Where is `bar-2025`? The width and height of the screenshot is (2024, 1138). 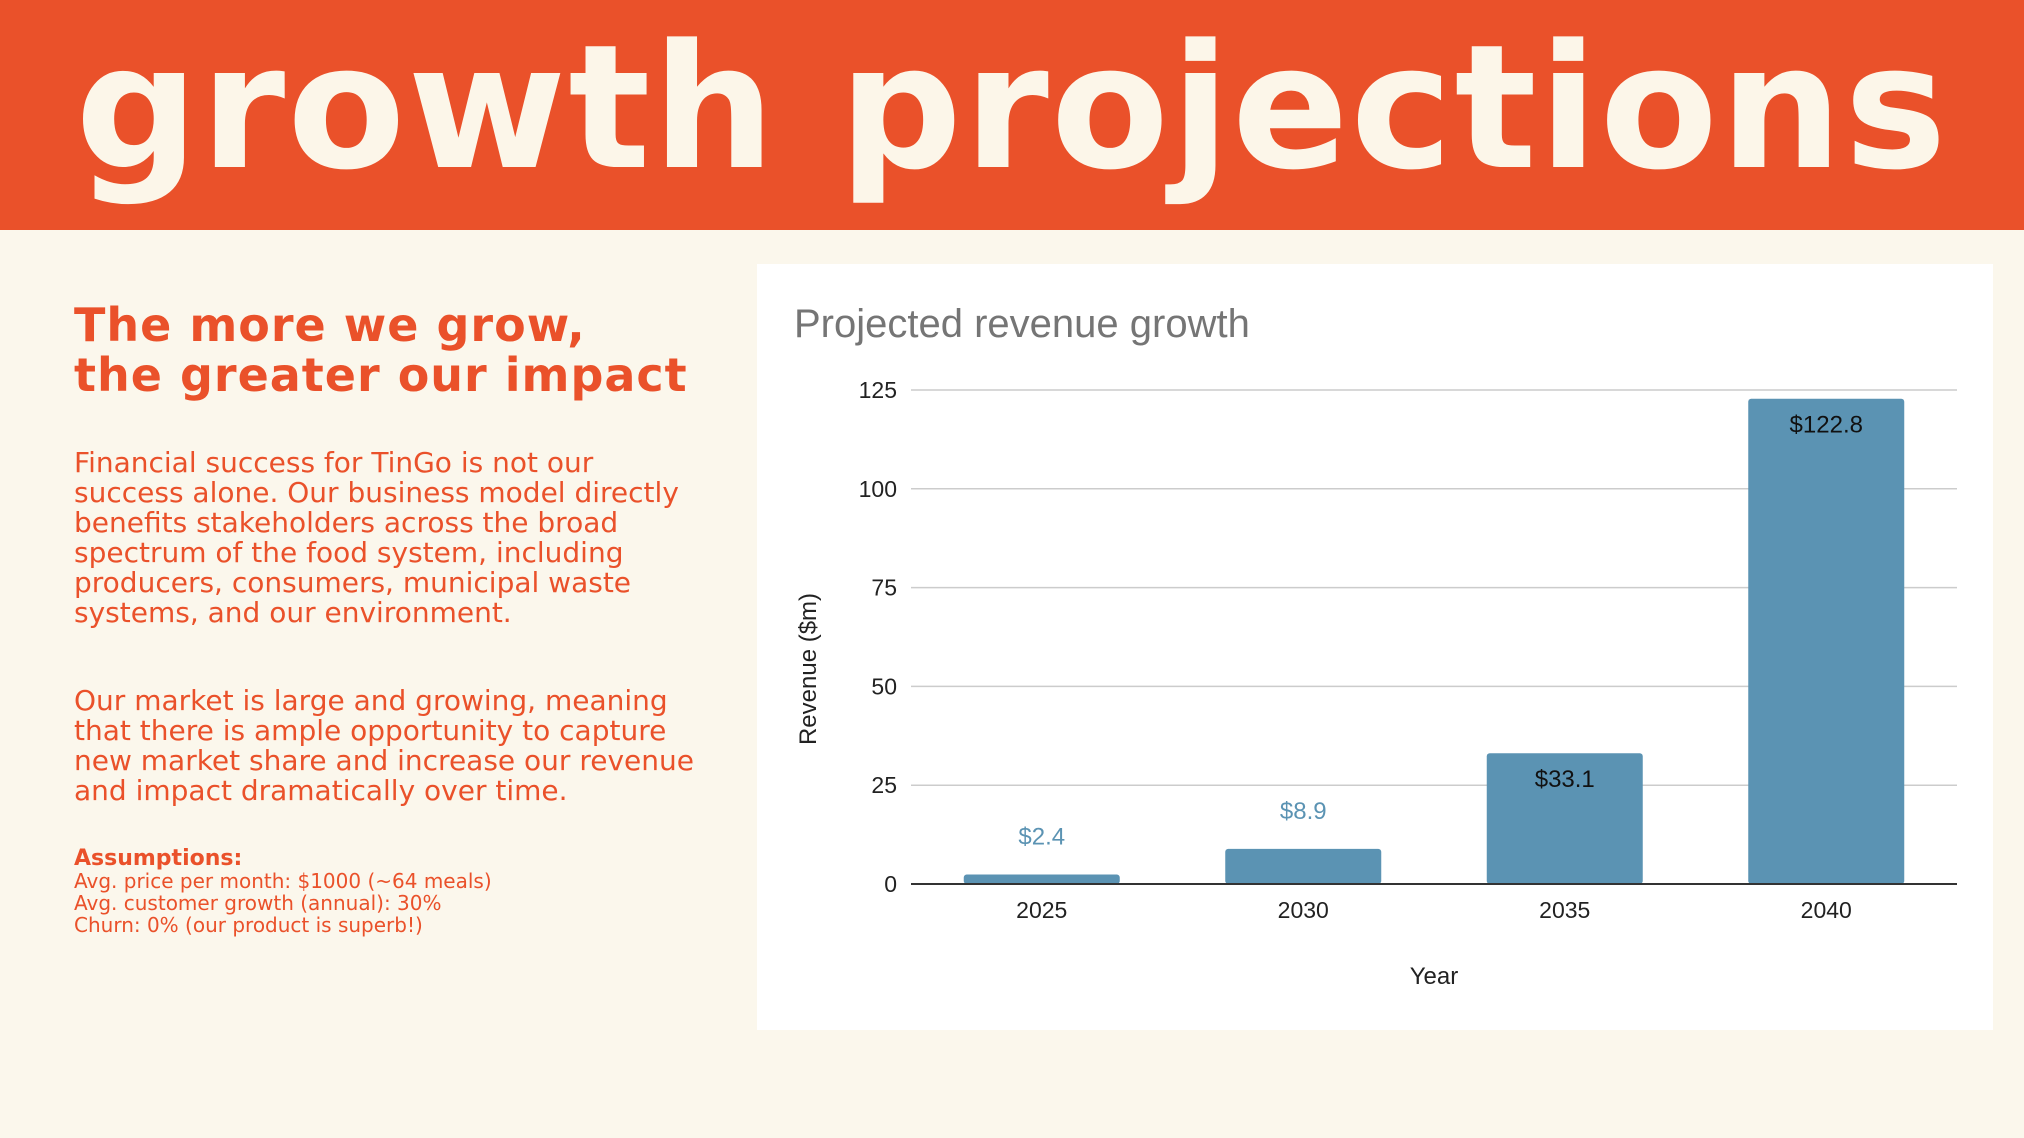 bar-2025 is located at coordinates (1041, 879).